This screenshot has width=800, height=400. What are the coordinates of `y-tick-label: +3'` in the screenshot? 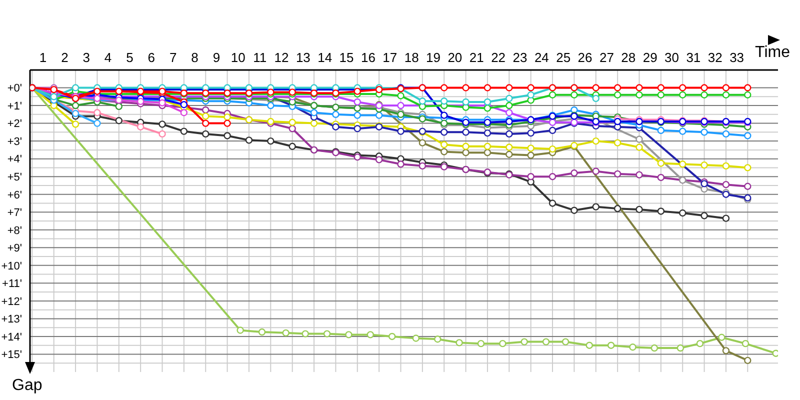 It's located at (14, 142).